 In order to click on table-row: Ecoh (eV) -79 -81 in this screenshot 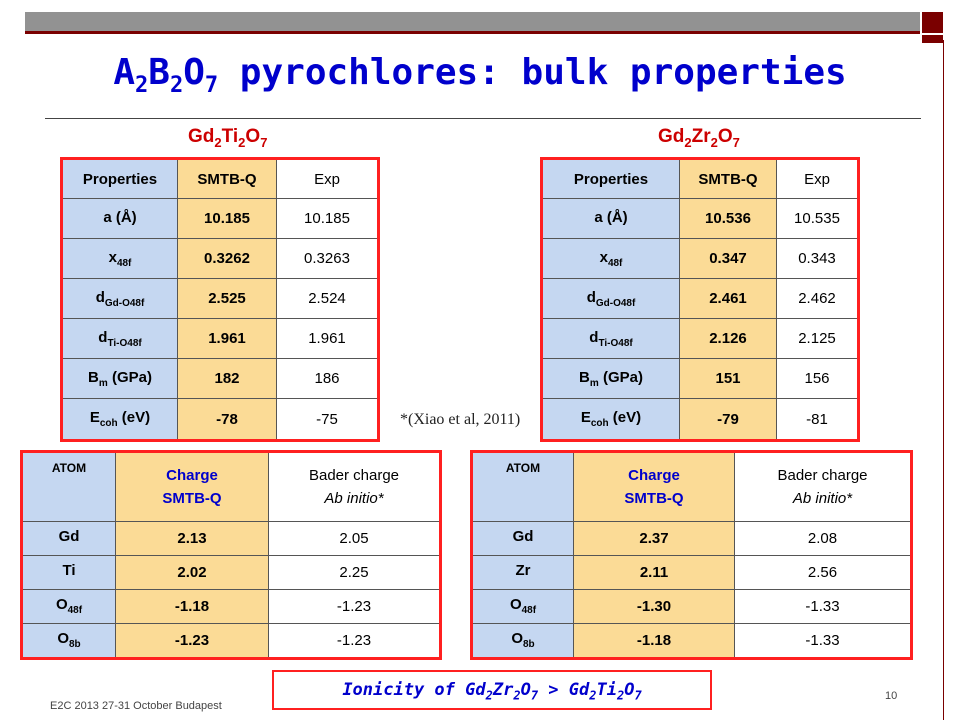, I will do `click(700, 419)`.